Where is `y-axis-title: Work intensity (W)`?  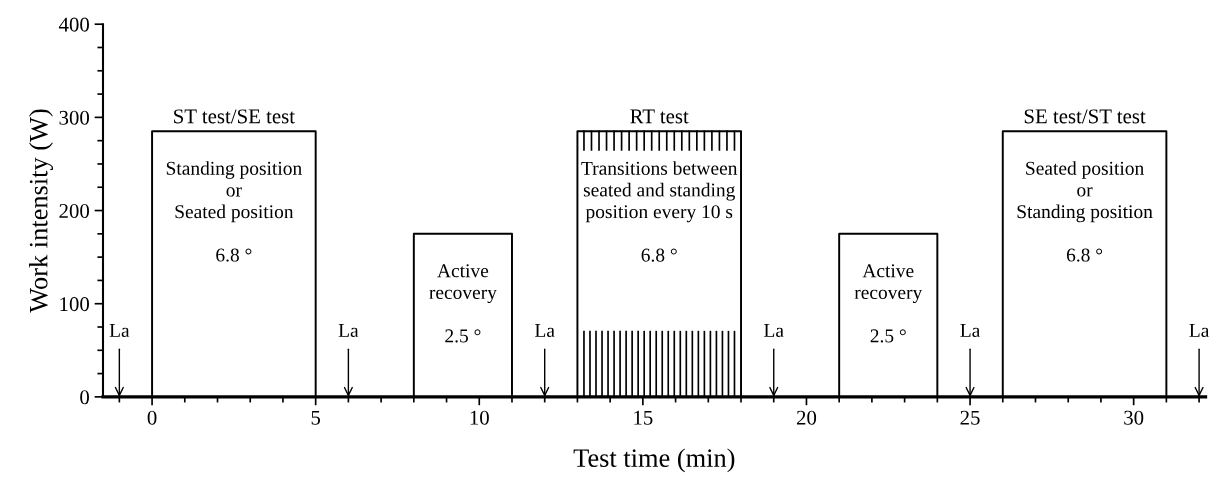
y-axis-title: Work intensity (W) is located at coordinates (40, 211).